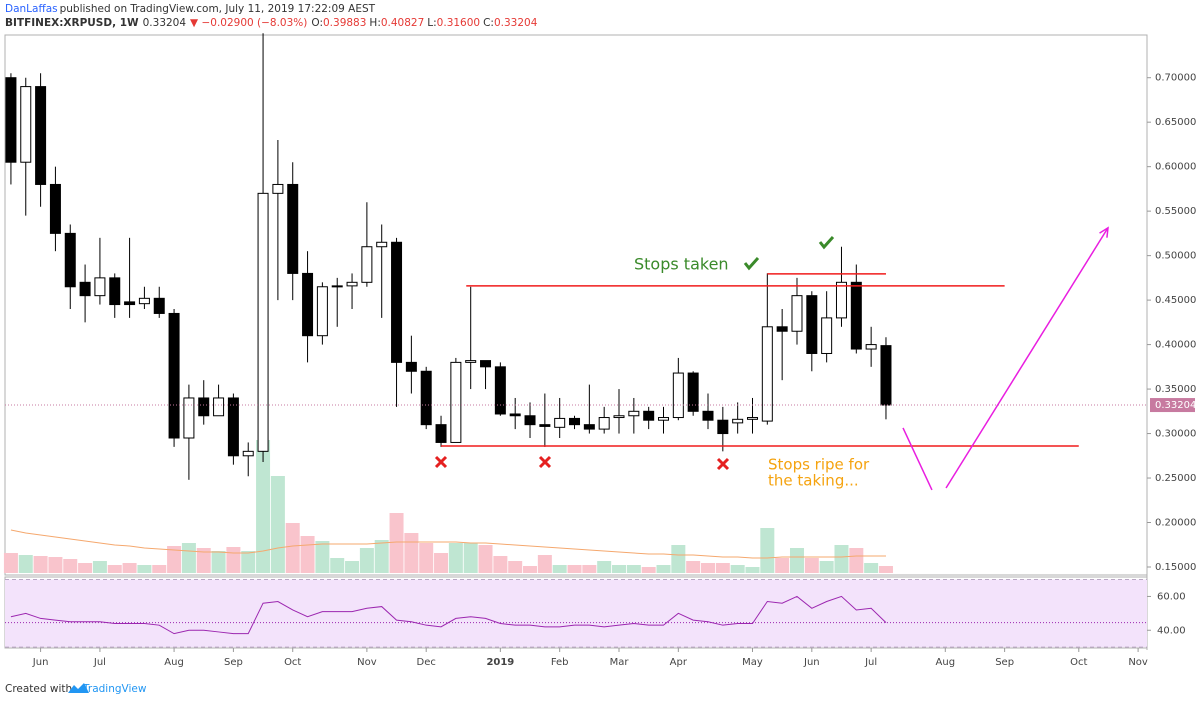 Image resolution: width=1200 pixels, height=702 pixels. I want to click on ohlc-label: L:, so click(432, 23).